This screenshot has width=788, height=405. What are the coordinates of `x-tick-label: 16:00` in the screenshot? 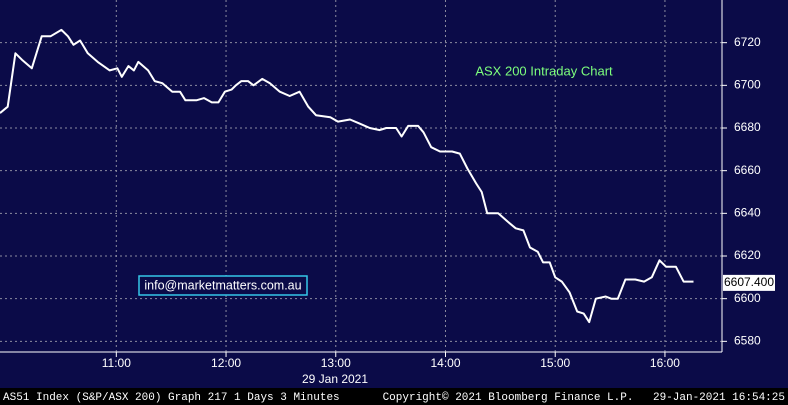 It's located at (665, 363).